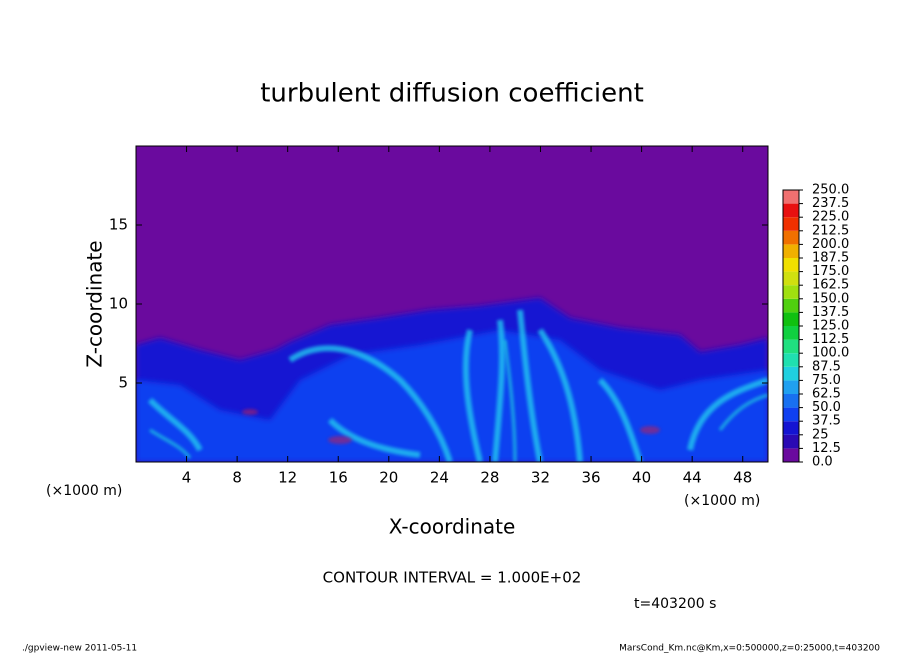 The image size is (904, 654). Describe the element at coordinates (830, 353) in the screenshot. I see `colorbar-label: 100.0` at that location.